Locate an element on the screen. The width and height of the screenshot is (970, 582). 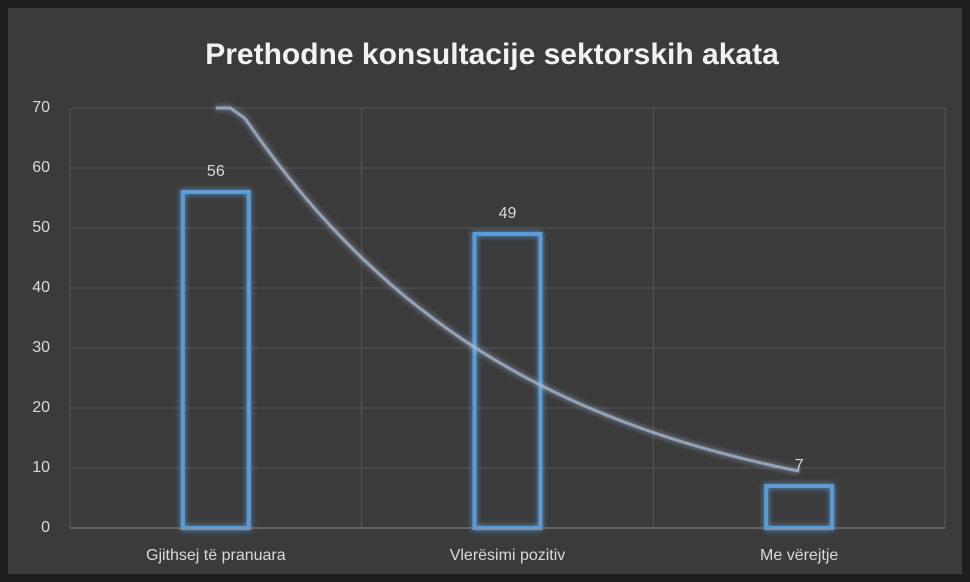
y-tick-label: 20 is located at coordinates (41, 407).